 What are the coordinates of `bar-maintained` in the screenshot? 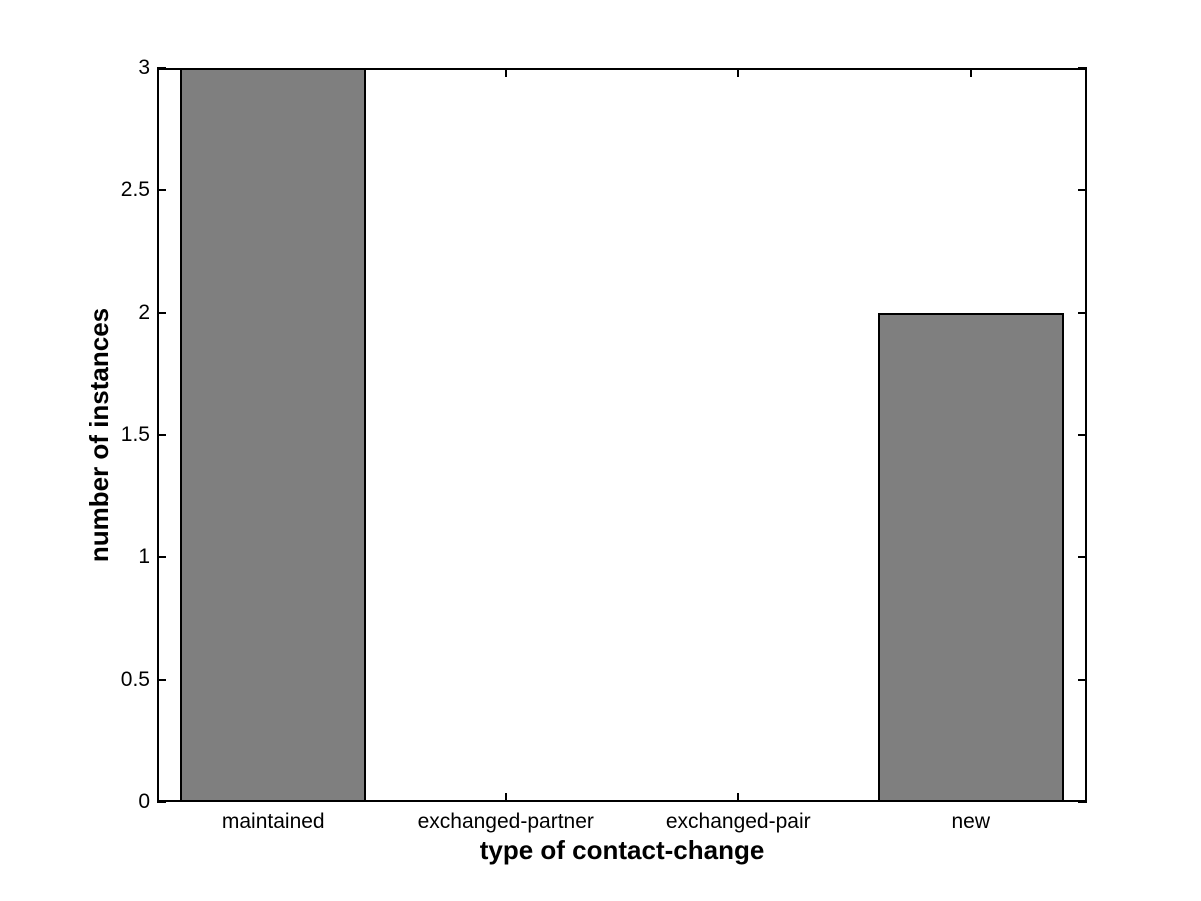 It's located at (273, 435).